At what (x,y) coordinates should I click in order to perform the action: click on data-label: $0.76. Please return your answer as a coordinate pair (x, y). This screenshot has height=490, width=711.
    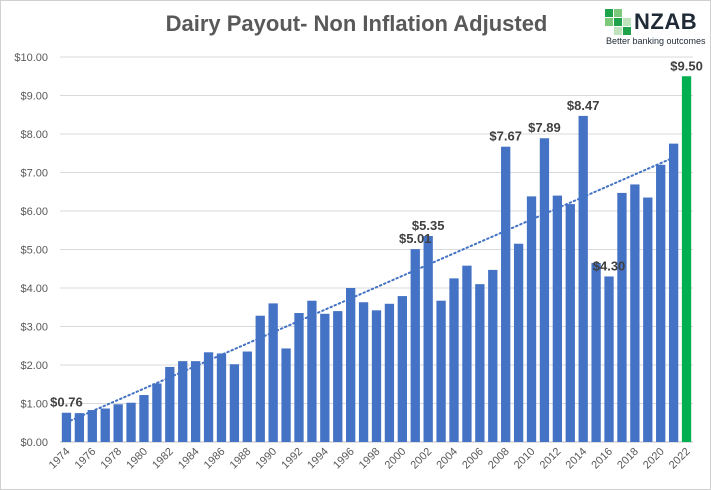
    Looking at the image, I should click on (66, 402).